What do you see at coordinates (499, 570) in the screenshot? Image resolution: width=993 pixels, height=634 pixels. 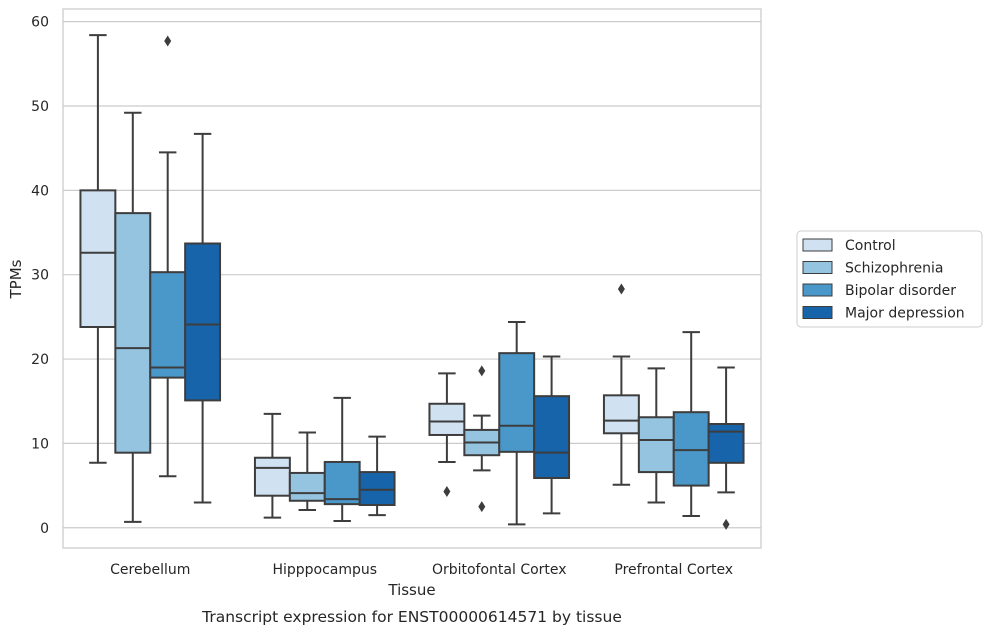 I see `x-tick-label: Orbitofontal Cortex` at bounding box center [499, 570].